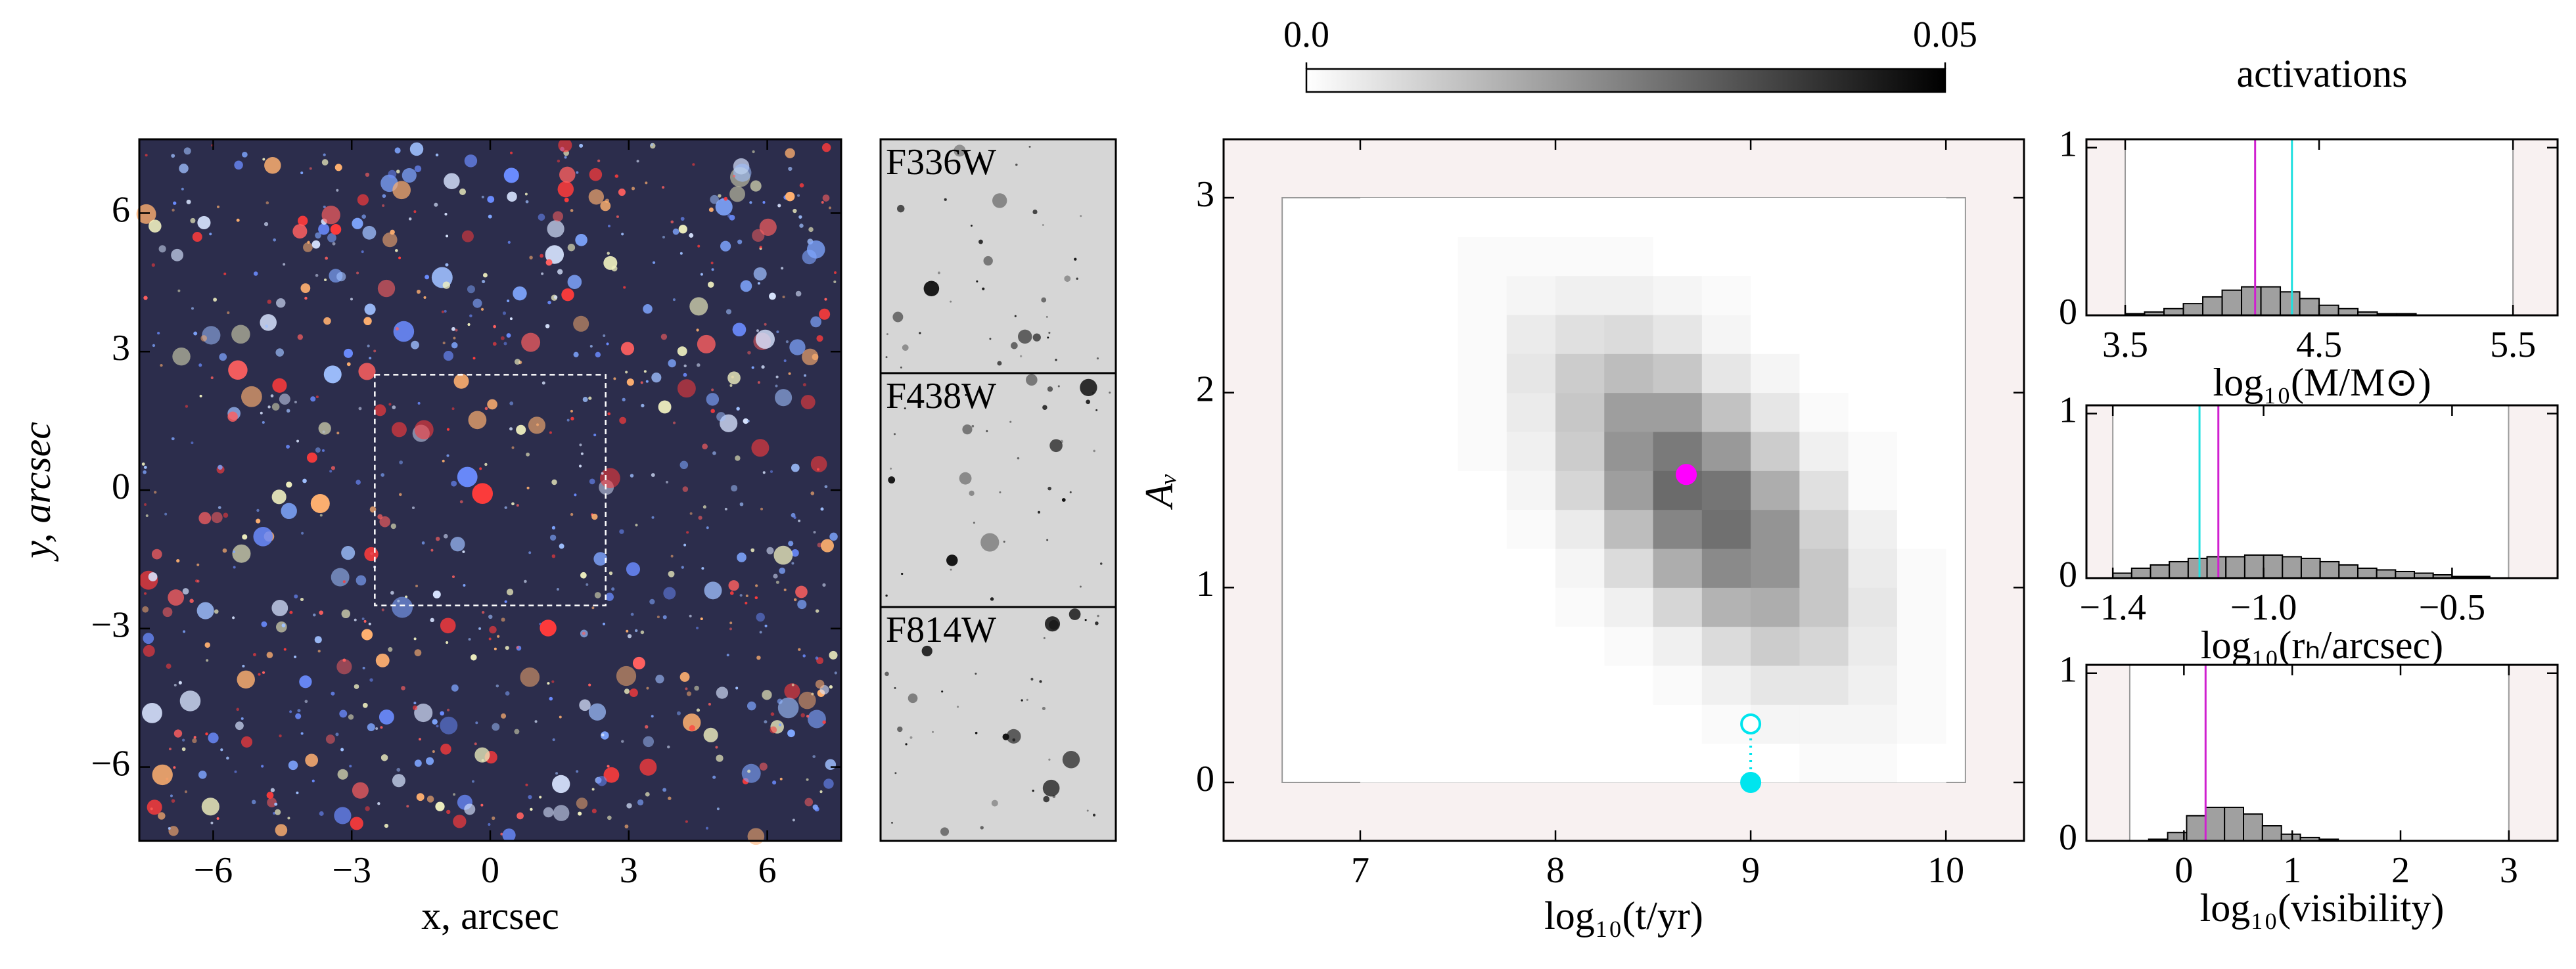 Image resolution: width=2576 pixels, height=969 pixels. What do you see at coordinates (2322, 908) in the screenshot?
I see `x-axis-label: log₁₀(visibility)` at bounding box center [2322, 908].